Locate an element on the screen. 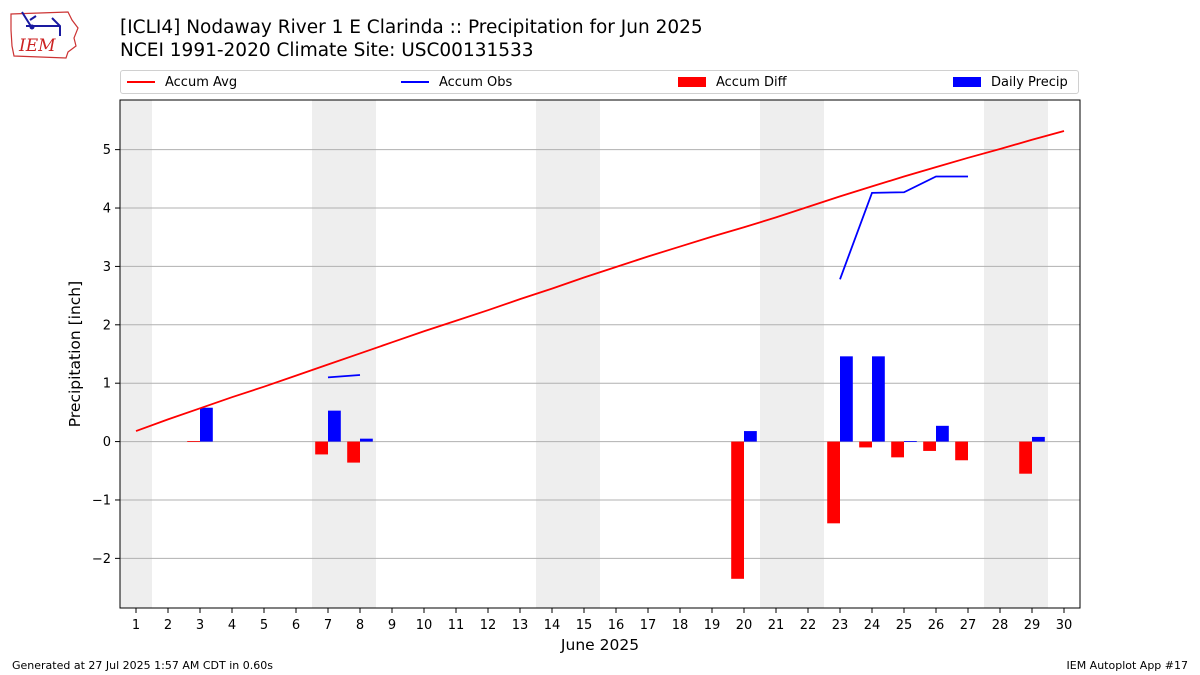 The height and width of the screenshot is (675, 1200). iem-logo: IEM is located at coordinates (44, 35).